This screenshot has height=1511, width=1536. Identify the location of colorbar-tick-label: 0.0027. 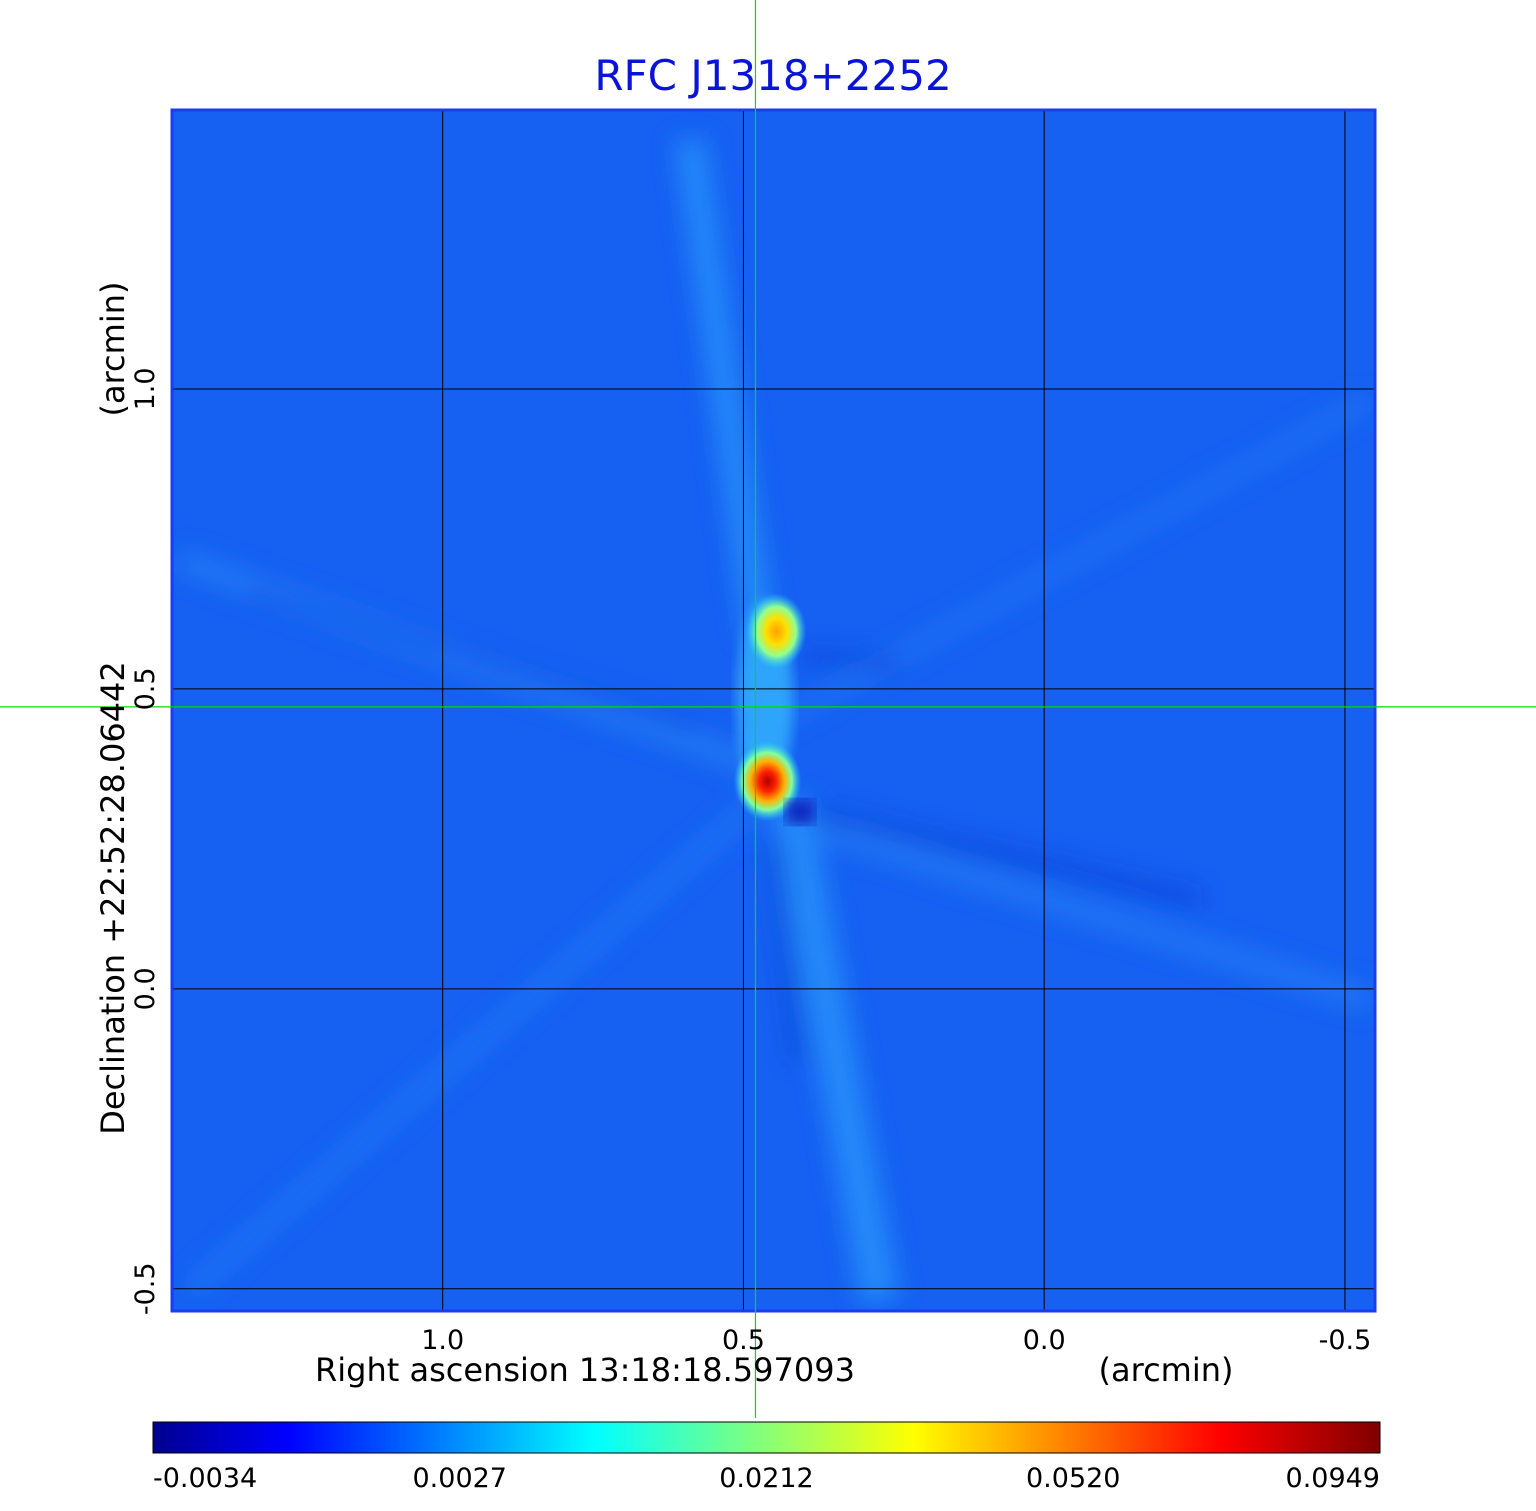
(460, 1478).